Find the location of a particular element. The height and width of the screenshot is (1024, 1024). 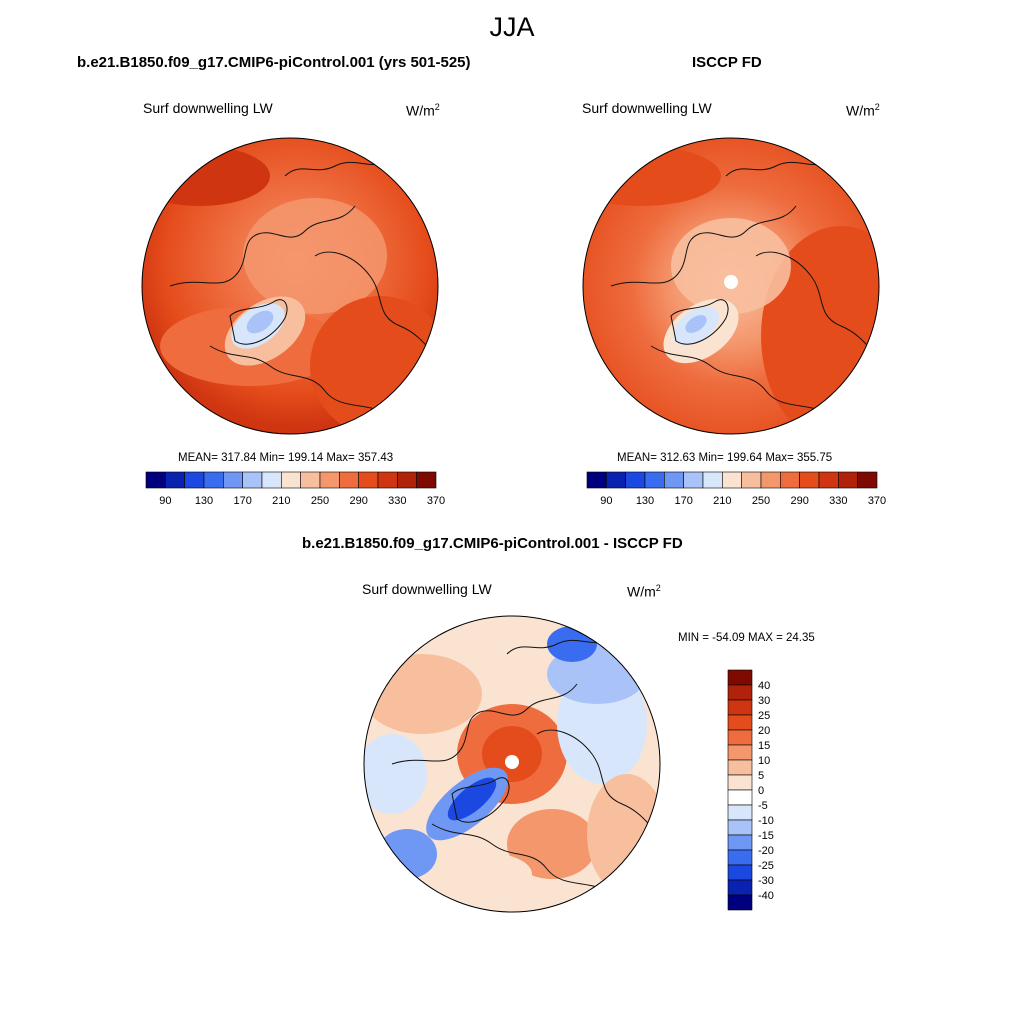

diff-colorbar-tick-label: -20 is located at coordinates (766, 851).